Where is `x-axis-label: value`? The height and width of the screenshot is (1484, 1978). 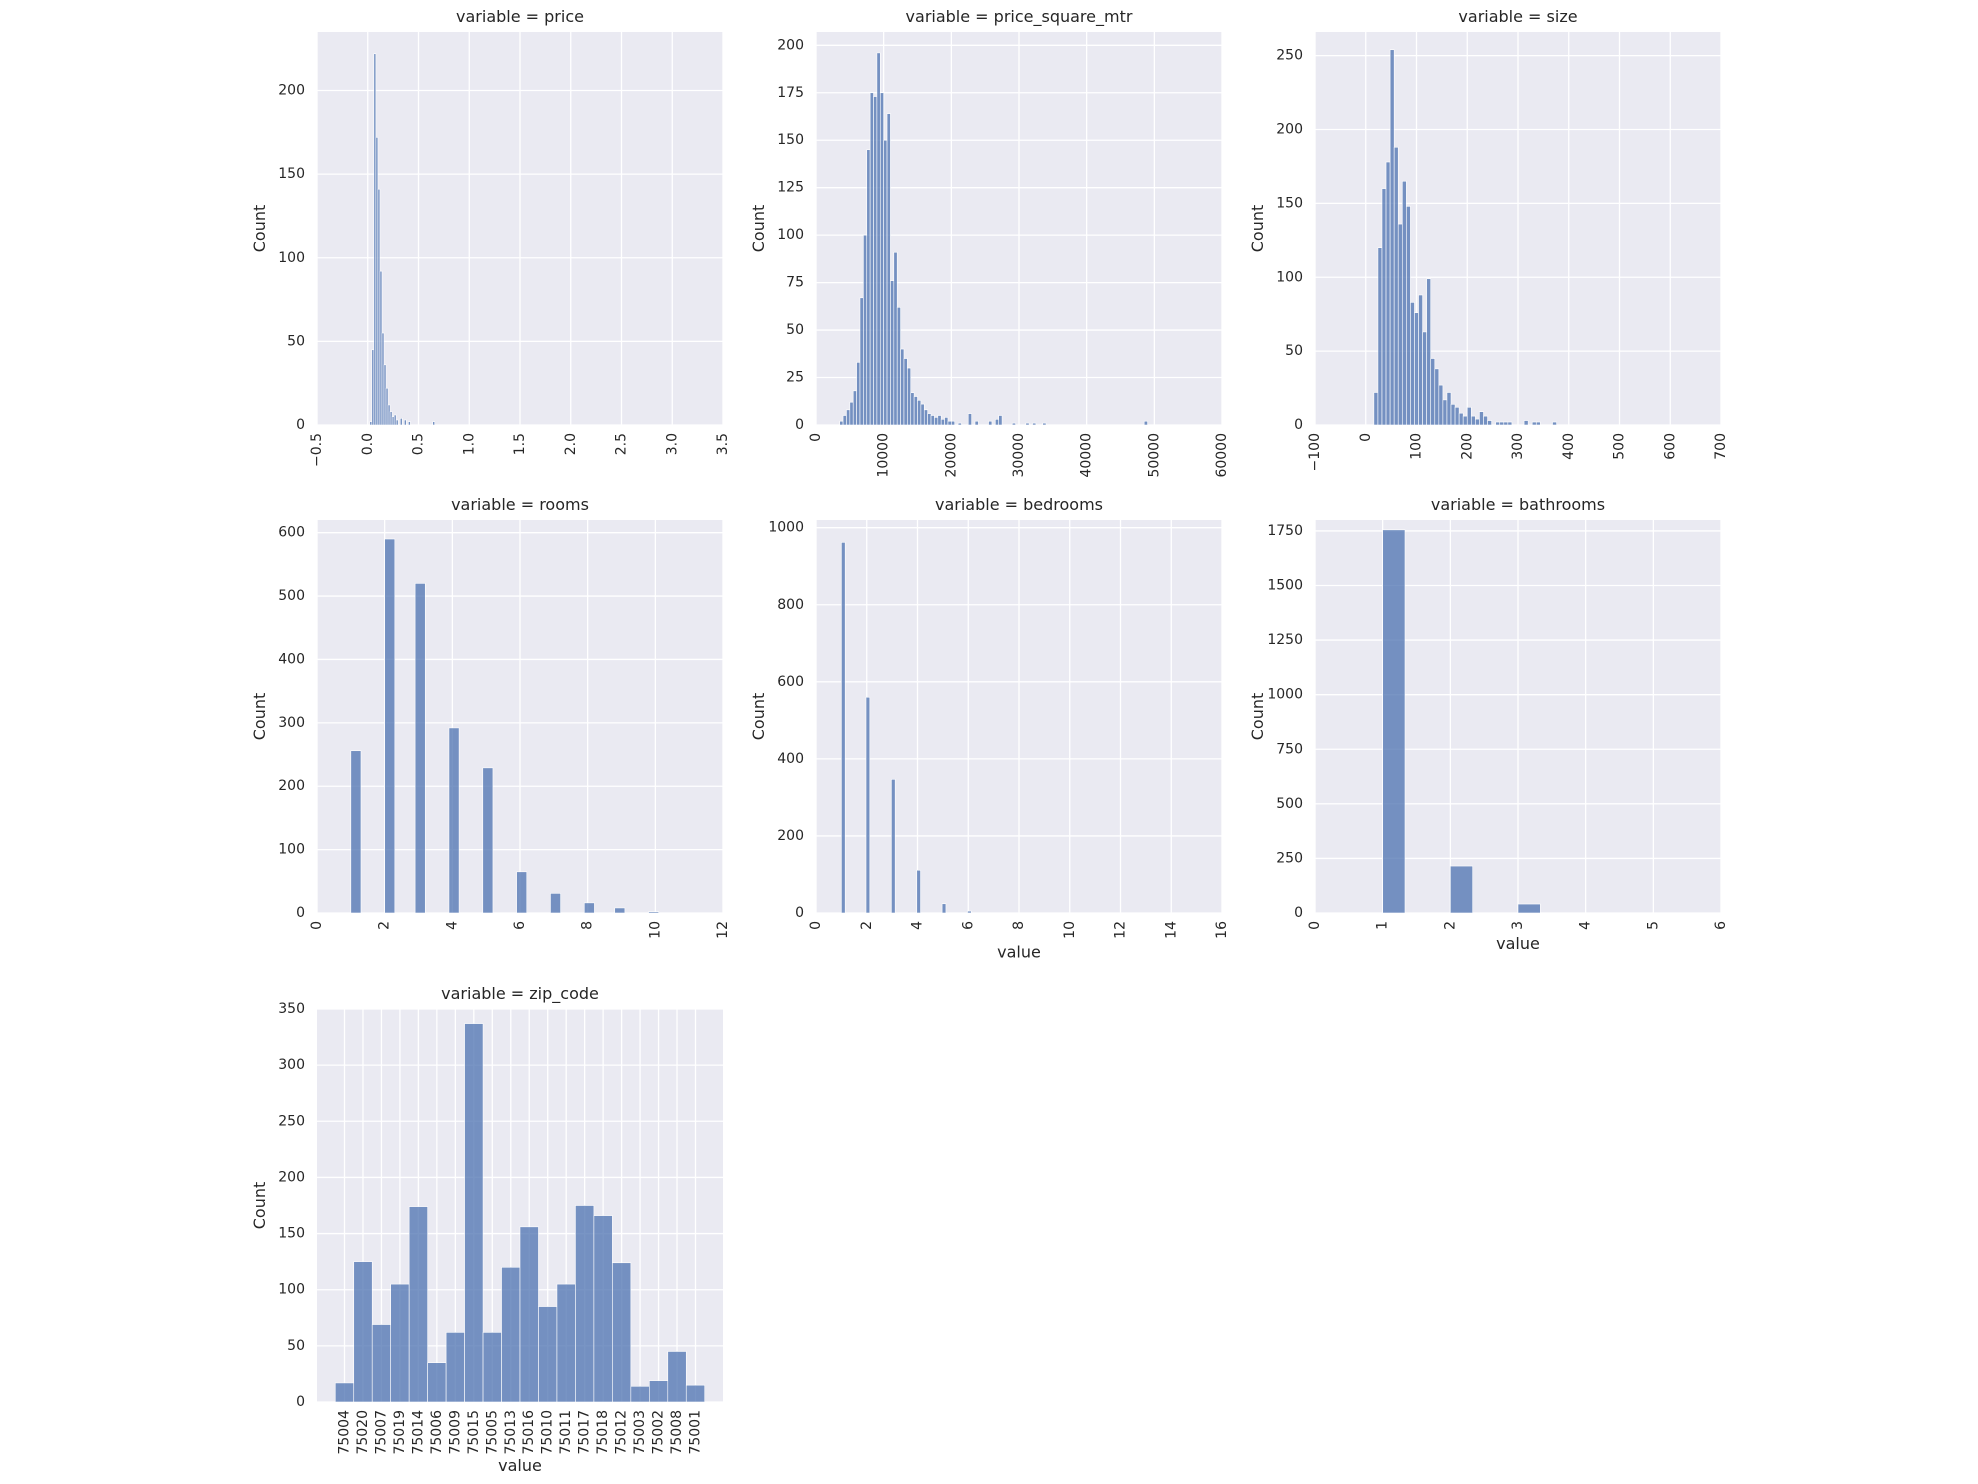
x-axis-label: value is located at coordinates (520, 1465).